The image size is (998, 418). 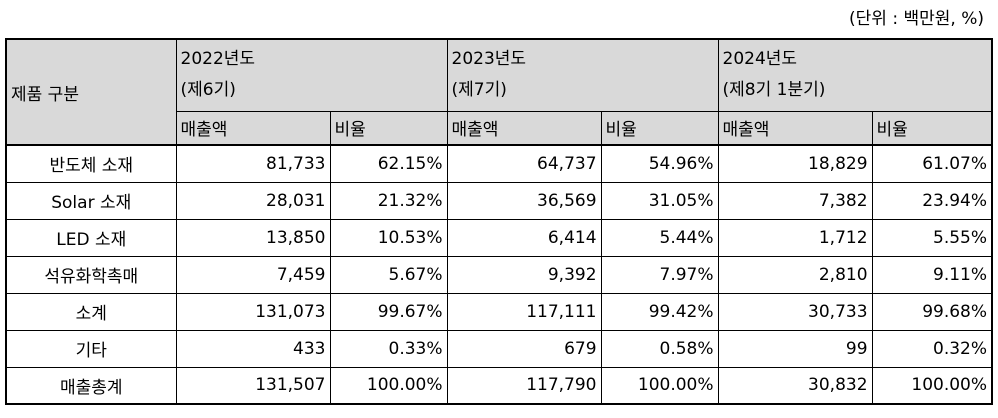 I want to click on row-category: LED 소재, so click(x=91, y=237).